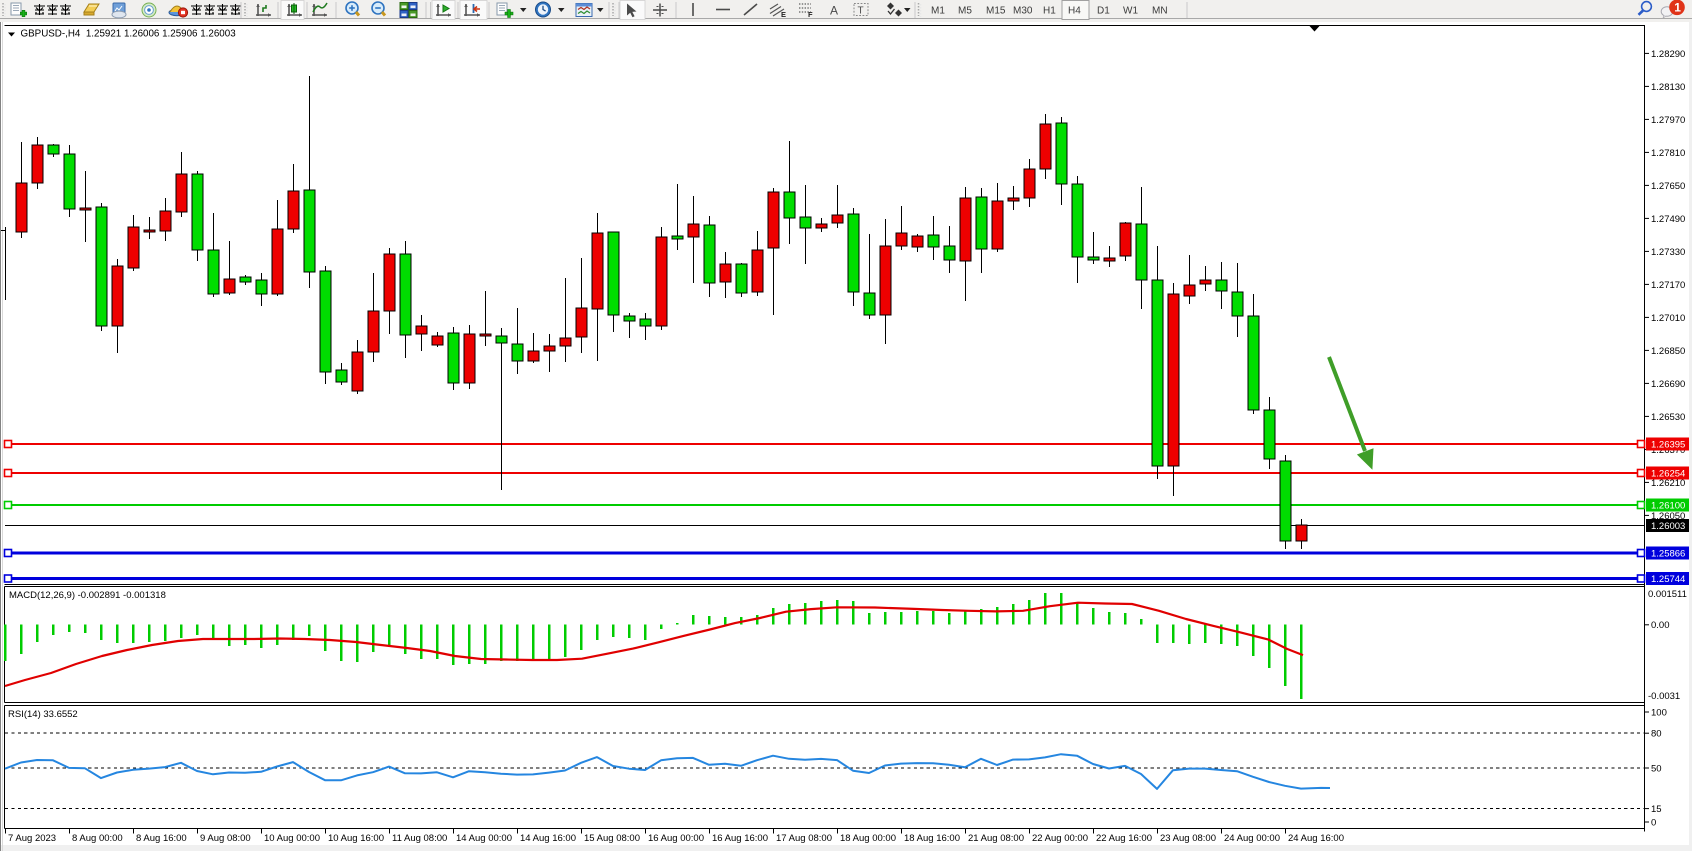  What do you see at coordinates (1668, 186) in the screenshot?
I see `svg-text: 1.27650` at bounding box center [1668, 186].